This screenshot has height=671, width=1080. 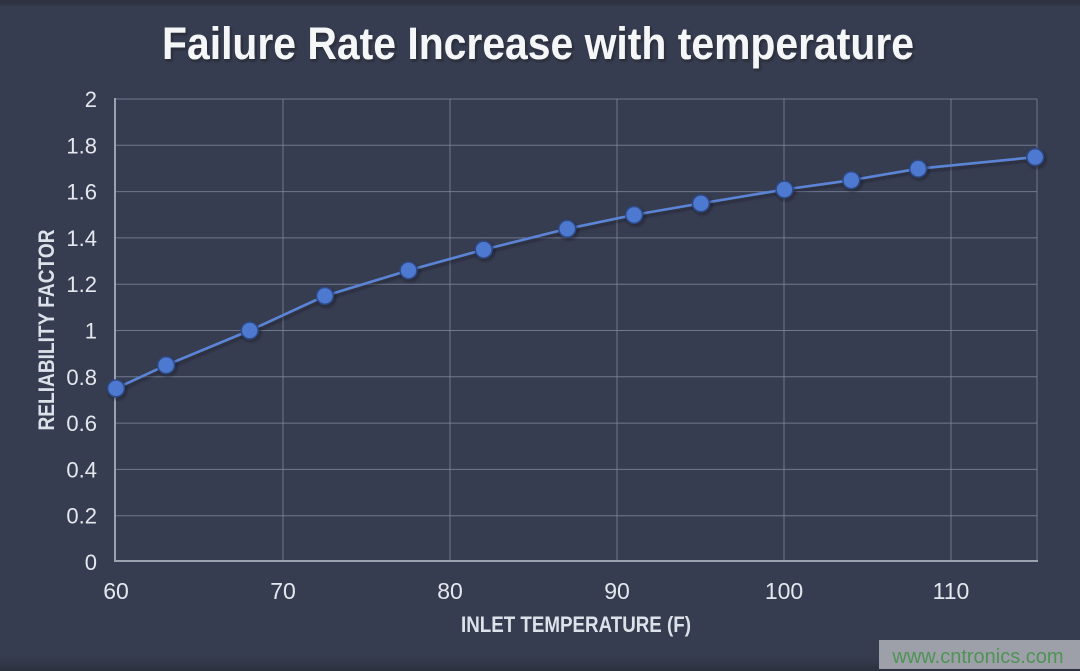 I want to click on svg-text: 90, so click(x=617, y=591).